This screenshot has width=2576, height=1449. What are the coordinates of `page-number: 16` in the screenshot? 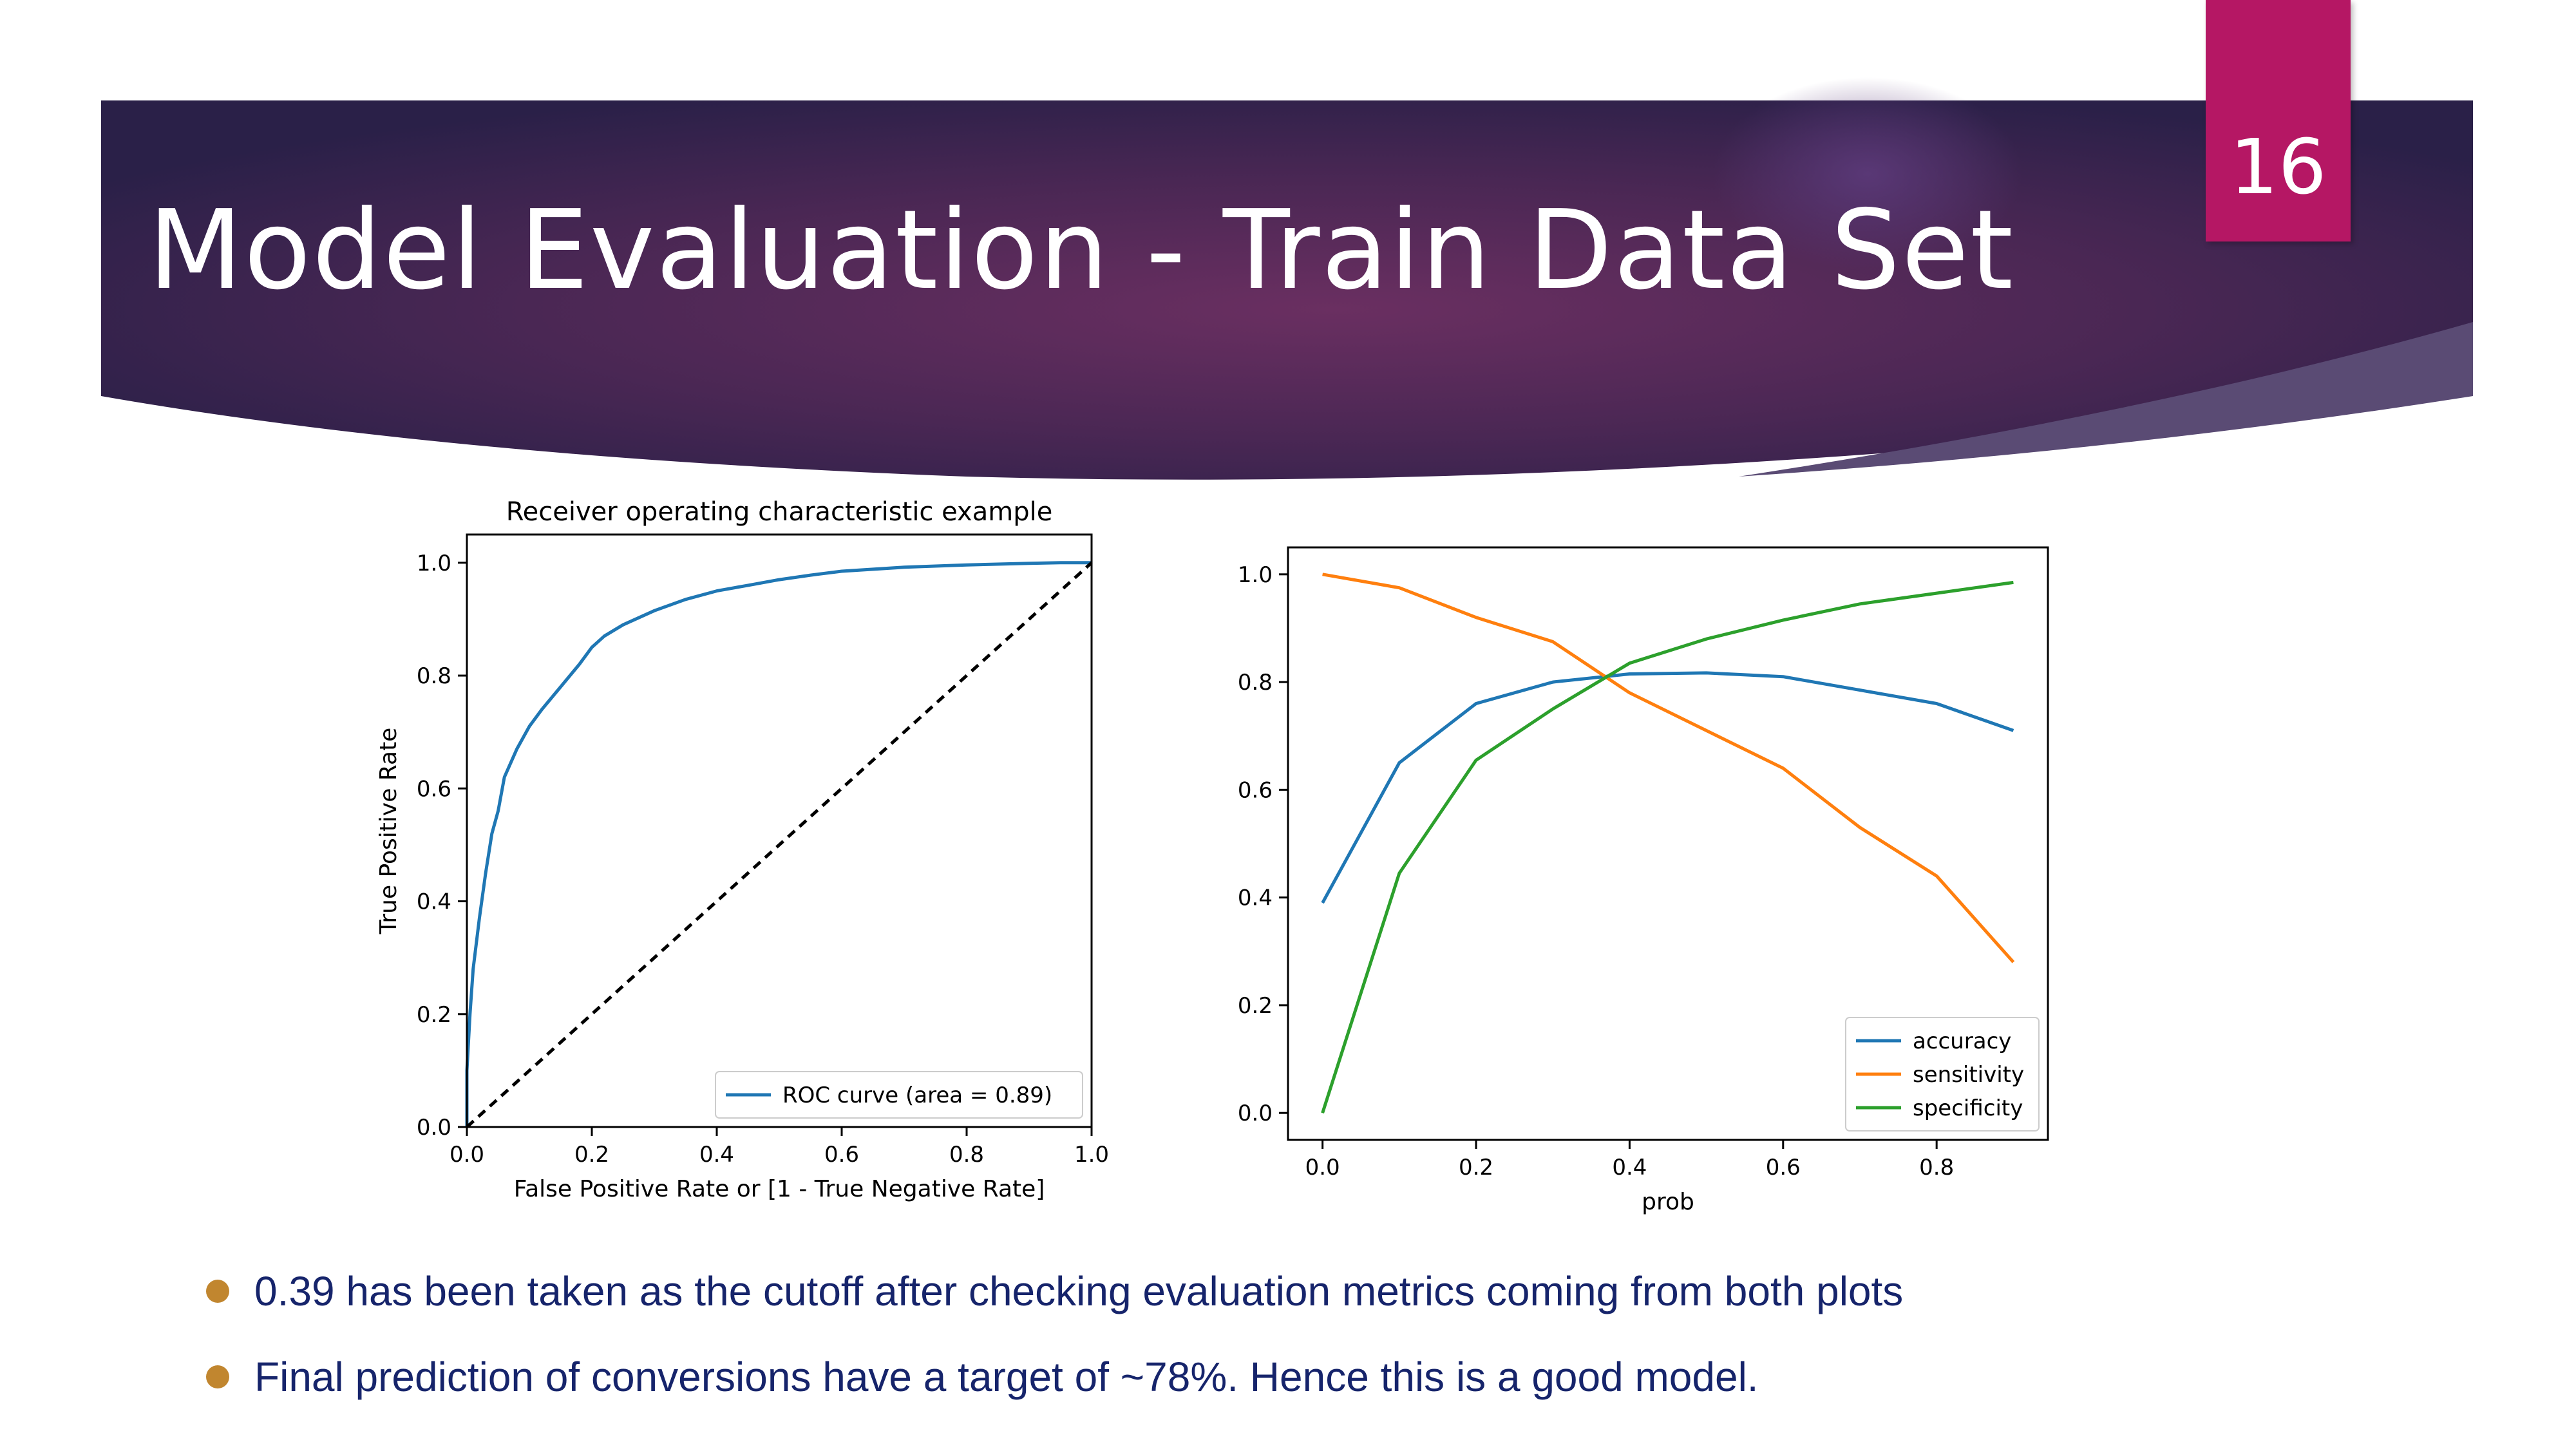 It's located at (2278, 167).